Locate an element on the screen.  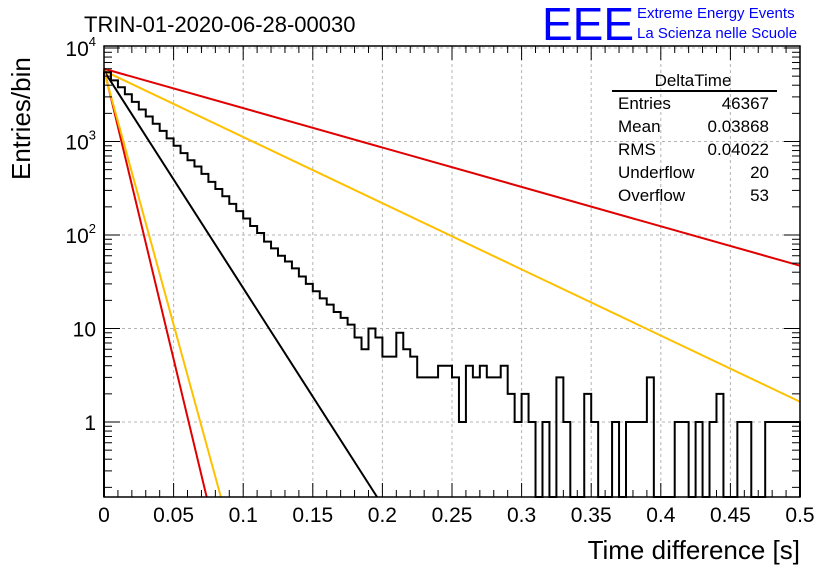
x-tick-label: 0.2 is located at coordinates (382, 515).